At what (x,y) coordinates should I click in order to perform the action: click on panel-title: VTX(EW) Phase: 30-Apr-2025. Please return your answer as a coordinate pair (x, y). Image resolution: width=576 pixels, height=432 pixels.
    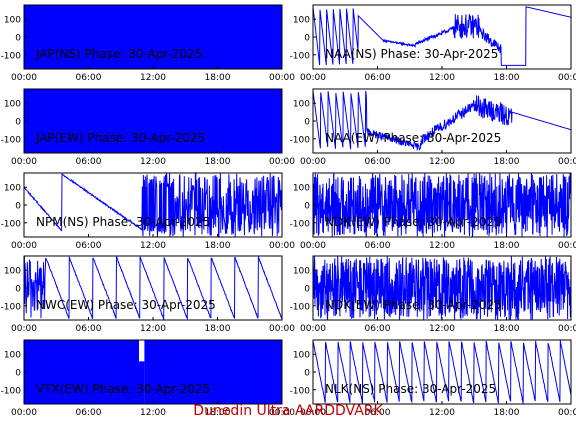
    Looking at the image, I should click on (123, 389).